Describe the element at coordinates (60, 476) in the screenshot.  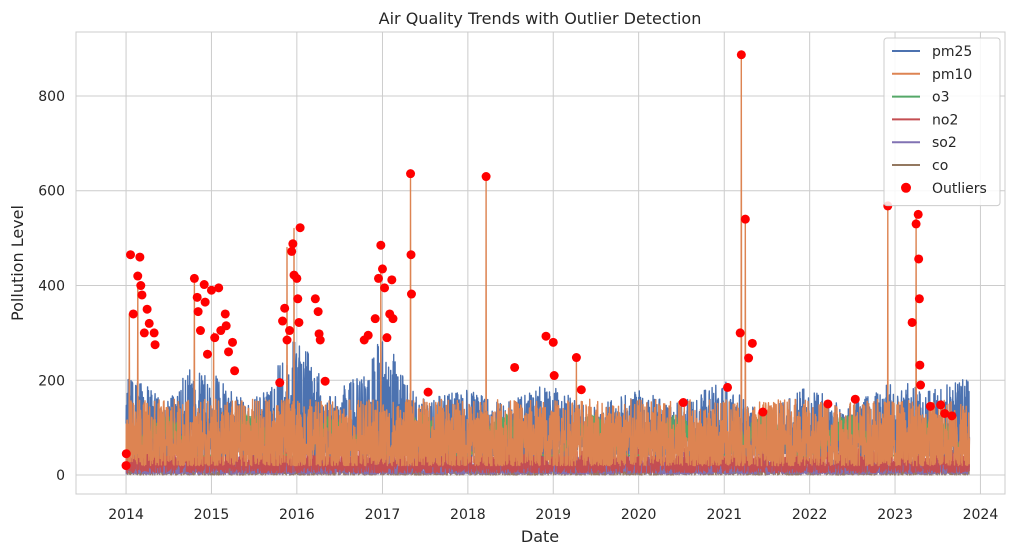
I see `y-tick-label: 0` at that location.